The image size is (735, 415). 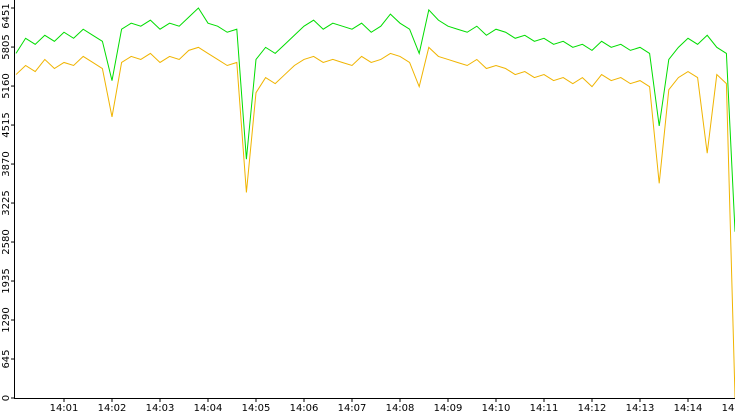 I want to click on x-tick-label: 14:15, so click(x=728, y=408).